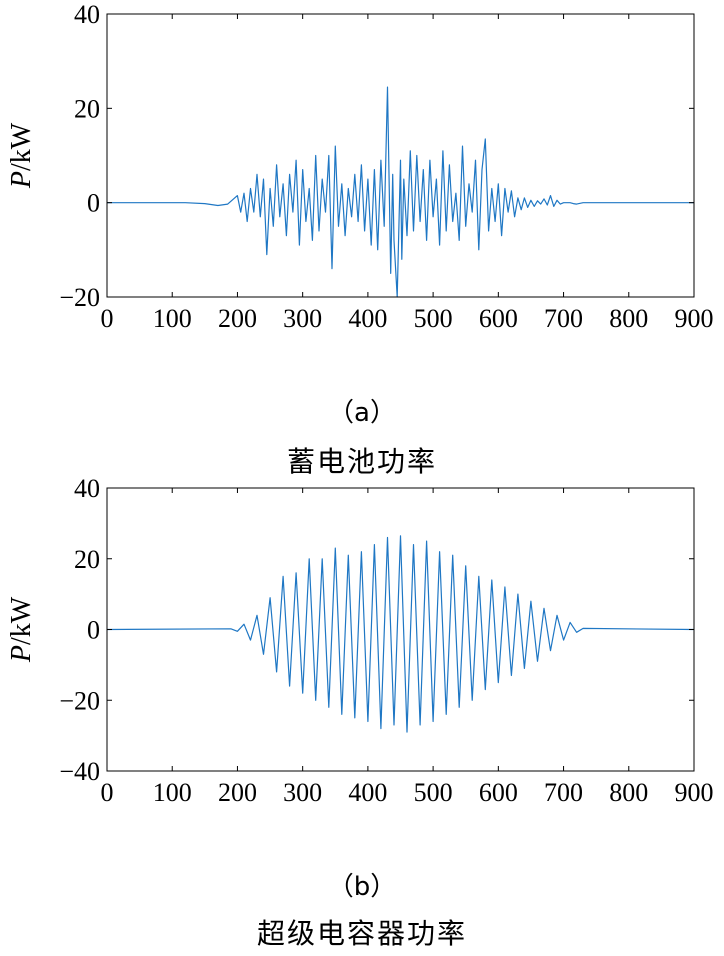  Describe the element at coordinates (362, 887) in the screenshot. I see `chart-b-subcaption: （b）` at that location.